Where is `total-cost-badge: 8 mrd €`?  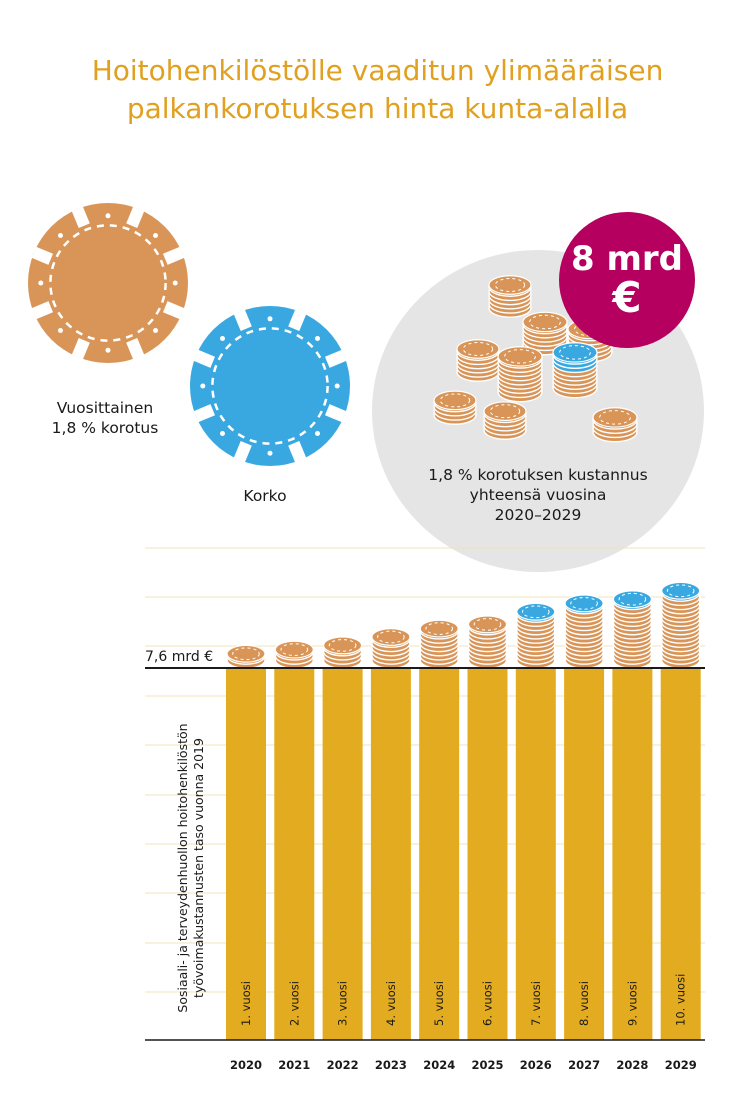
total-cost-badge: 8 mrd € is located at coordinates (627, 280).